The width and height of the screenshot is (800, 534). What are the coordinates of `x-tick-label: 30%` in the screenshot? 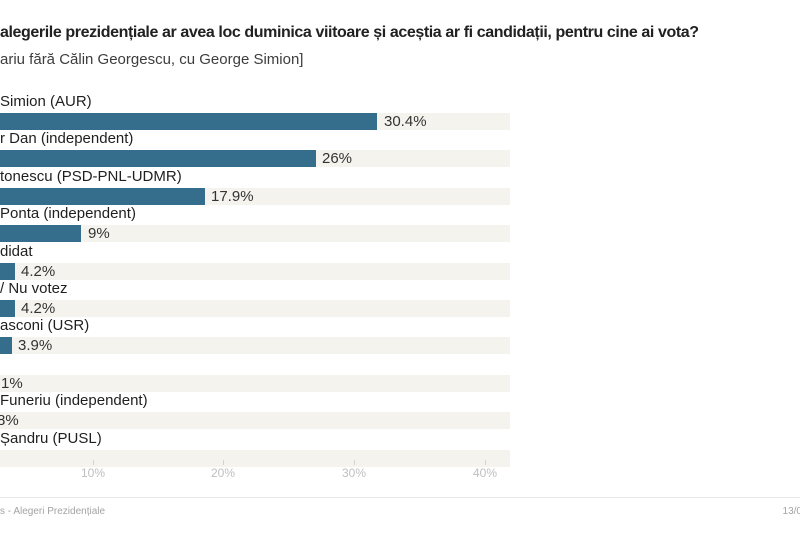 It's located at (354, 473).